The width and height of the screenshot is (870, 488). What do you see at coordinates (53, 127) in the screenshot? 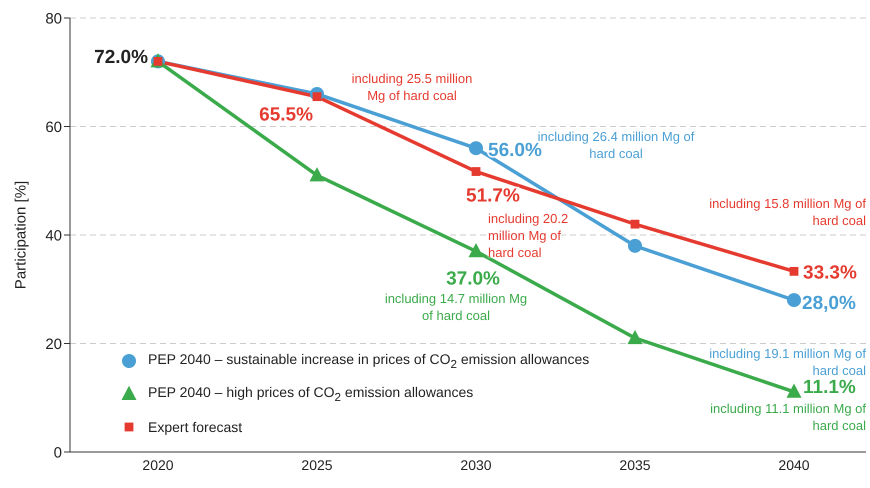
I see `y-tick-label: 60` at bounding box center [53, 127].